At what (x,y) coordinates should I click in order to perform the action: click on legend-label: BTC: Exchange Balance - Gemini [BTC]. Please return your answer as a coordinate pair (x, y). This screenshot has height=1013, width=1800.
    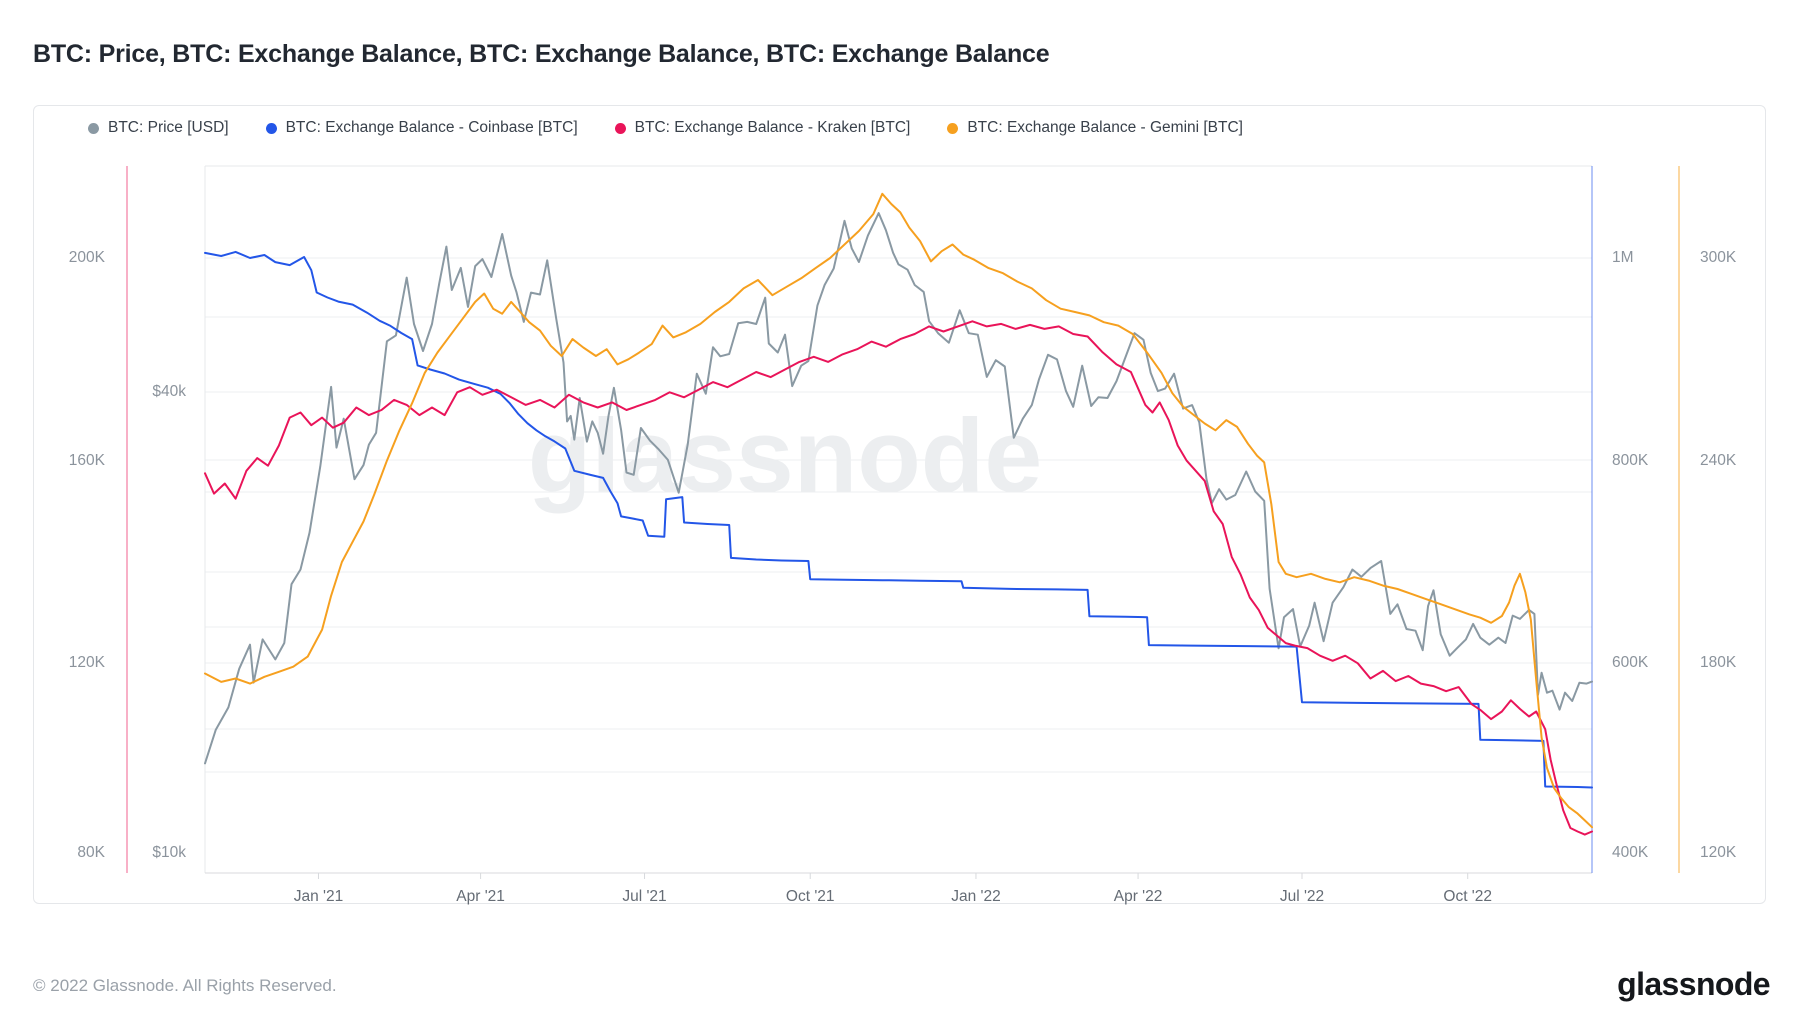
    Looking at the image, I should click on (1105, 127).